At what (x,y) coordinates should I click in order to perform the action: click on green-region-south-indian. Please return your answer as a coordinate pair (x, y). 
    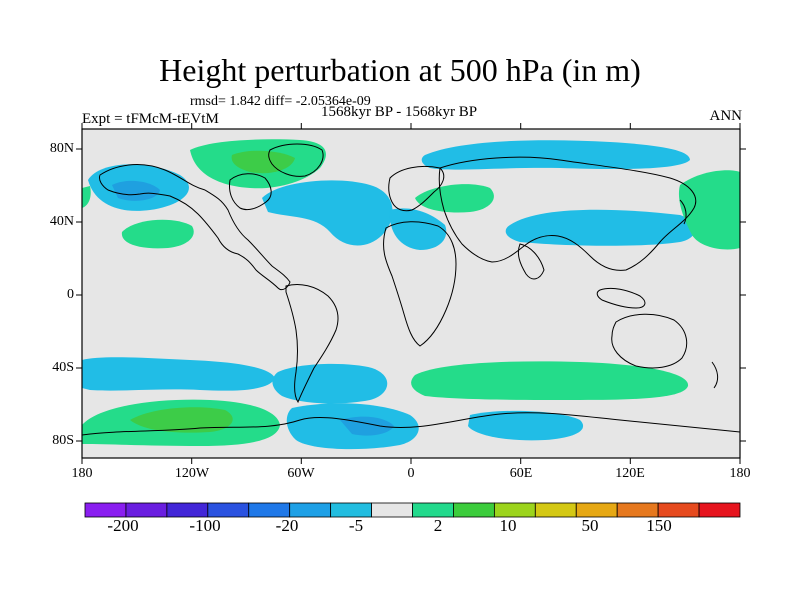
    Looking at the image, I should click on (550, 380).